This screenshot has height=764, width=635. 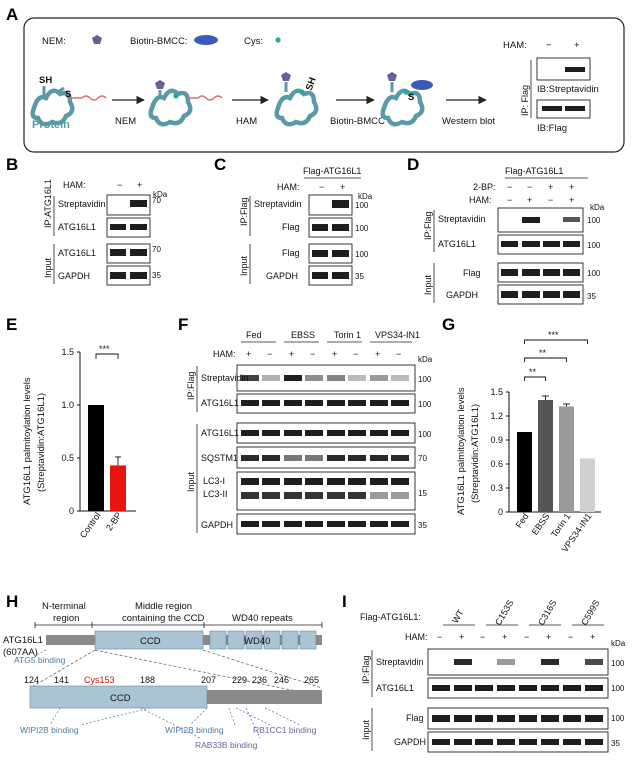 What do you see at coordinates (12, 14) in the screenshot?
I see `panel-label-a: A` at bounding box center [12, 14].